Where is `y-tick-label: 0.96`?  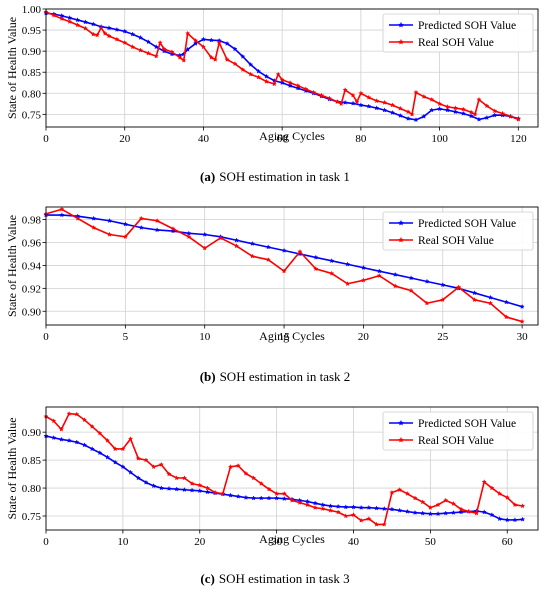 y-tick-label: 0.96 is located at coordinates (32, 244).